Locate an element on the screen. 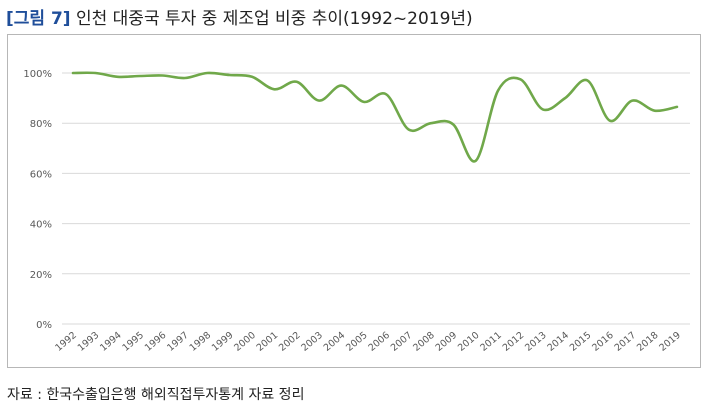  source-note: 자료 : 한국수출입은행 해외직접투자통계 자료 정리 is located at coordinates (156, 395).